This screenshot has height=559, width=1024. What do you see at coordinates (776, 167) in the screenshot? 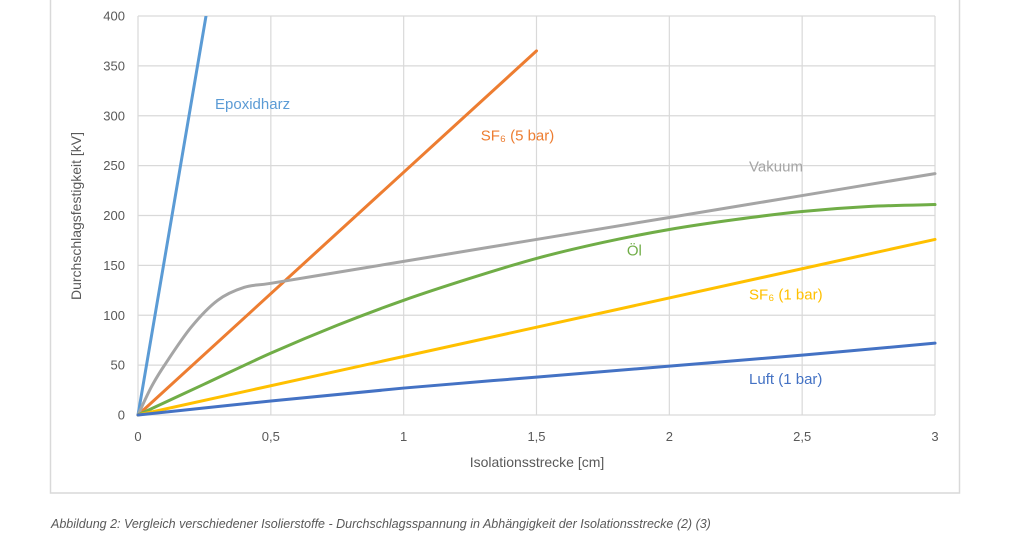
I see `series-label: Vakuum` at bounding box center [776, 167].